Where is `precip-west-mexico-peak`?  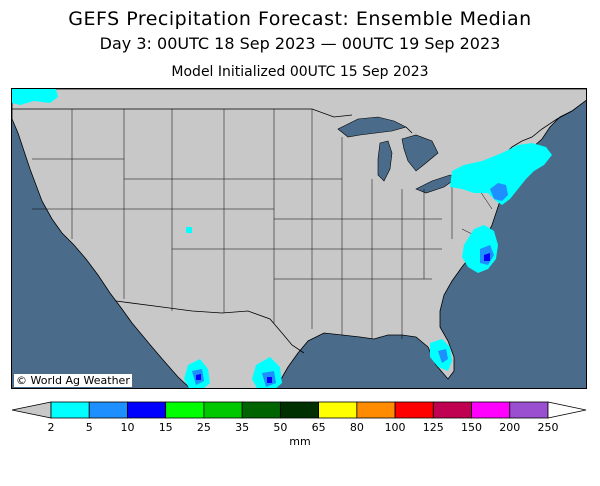 precip-west-mexico-peak is located at coordinates (198, 377).